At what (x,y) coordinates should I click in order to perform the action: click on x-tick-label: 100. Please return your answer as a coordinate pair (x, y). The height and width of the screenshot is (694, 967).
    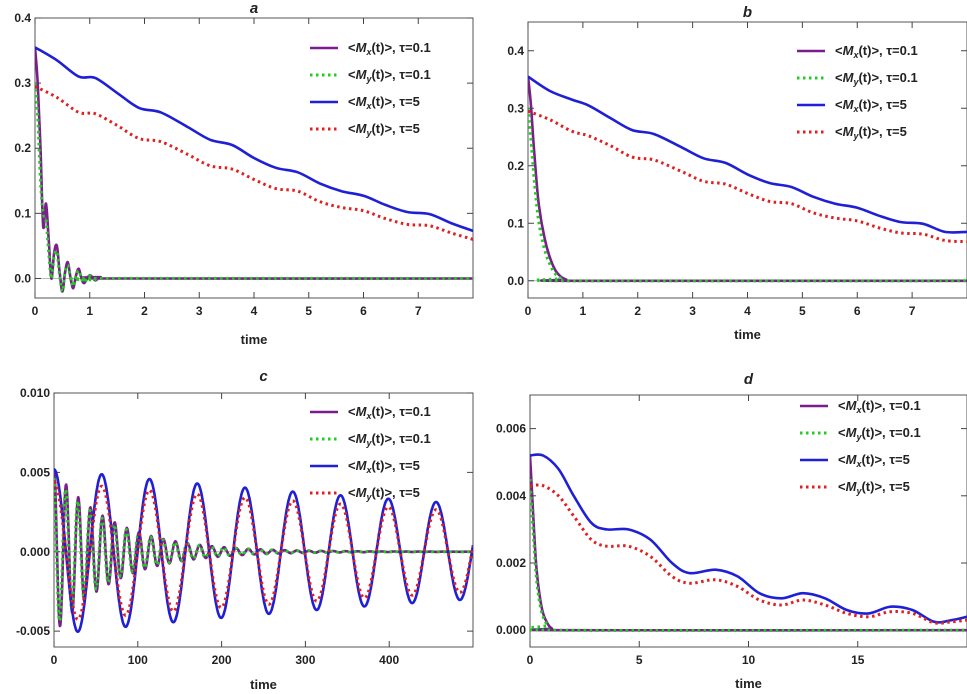
    Looking at the image, I should click on (138, 660).